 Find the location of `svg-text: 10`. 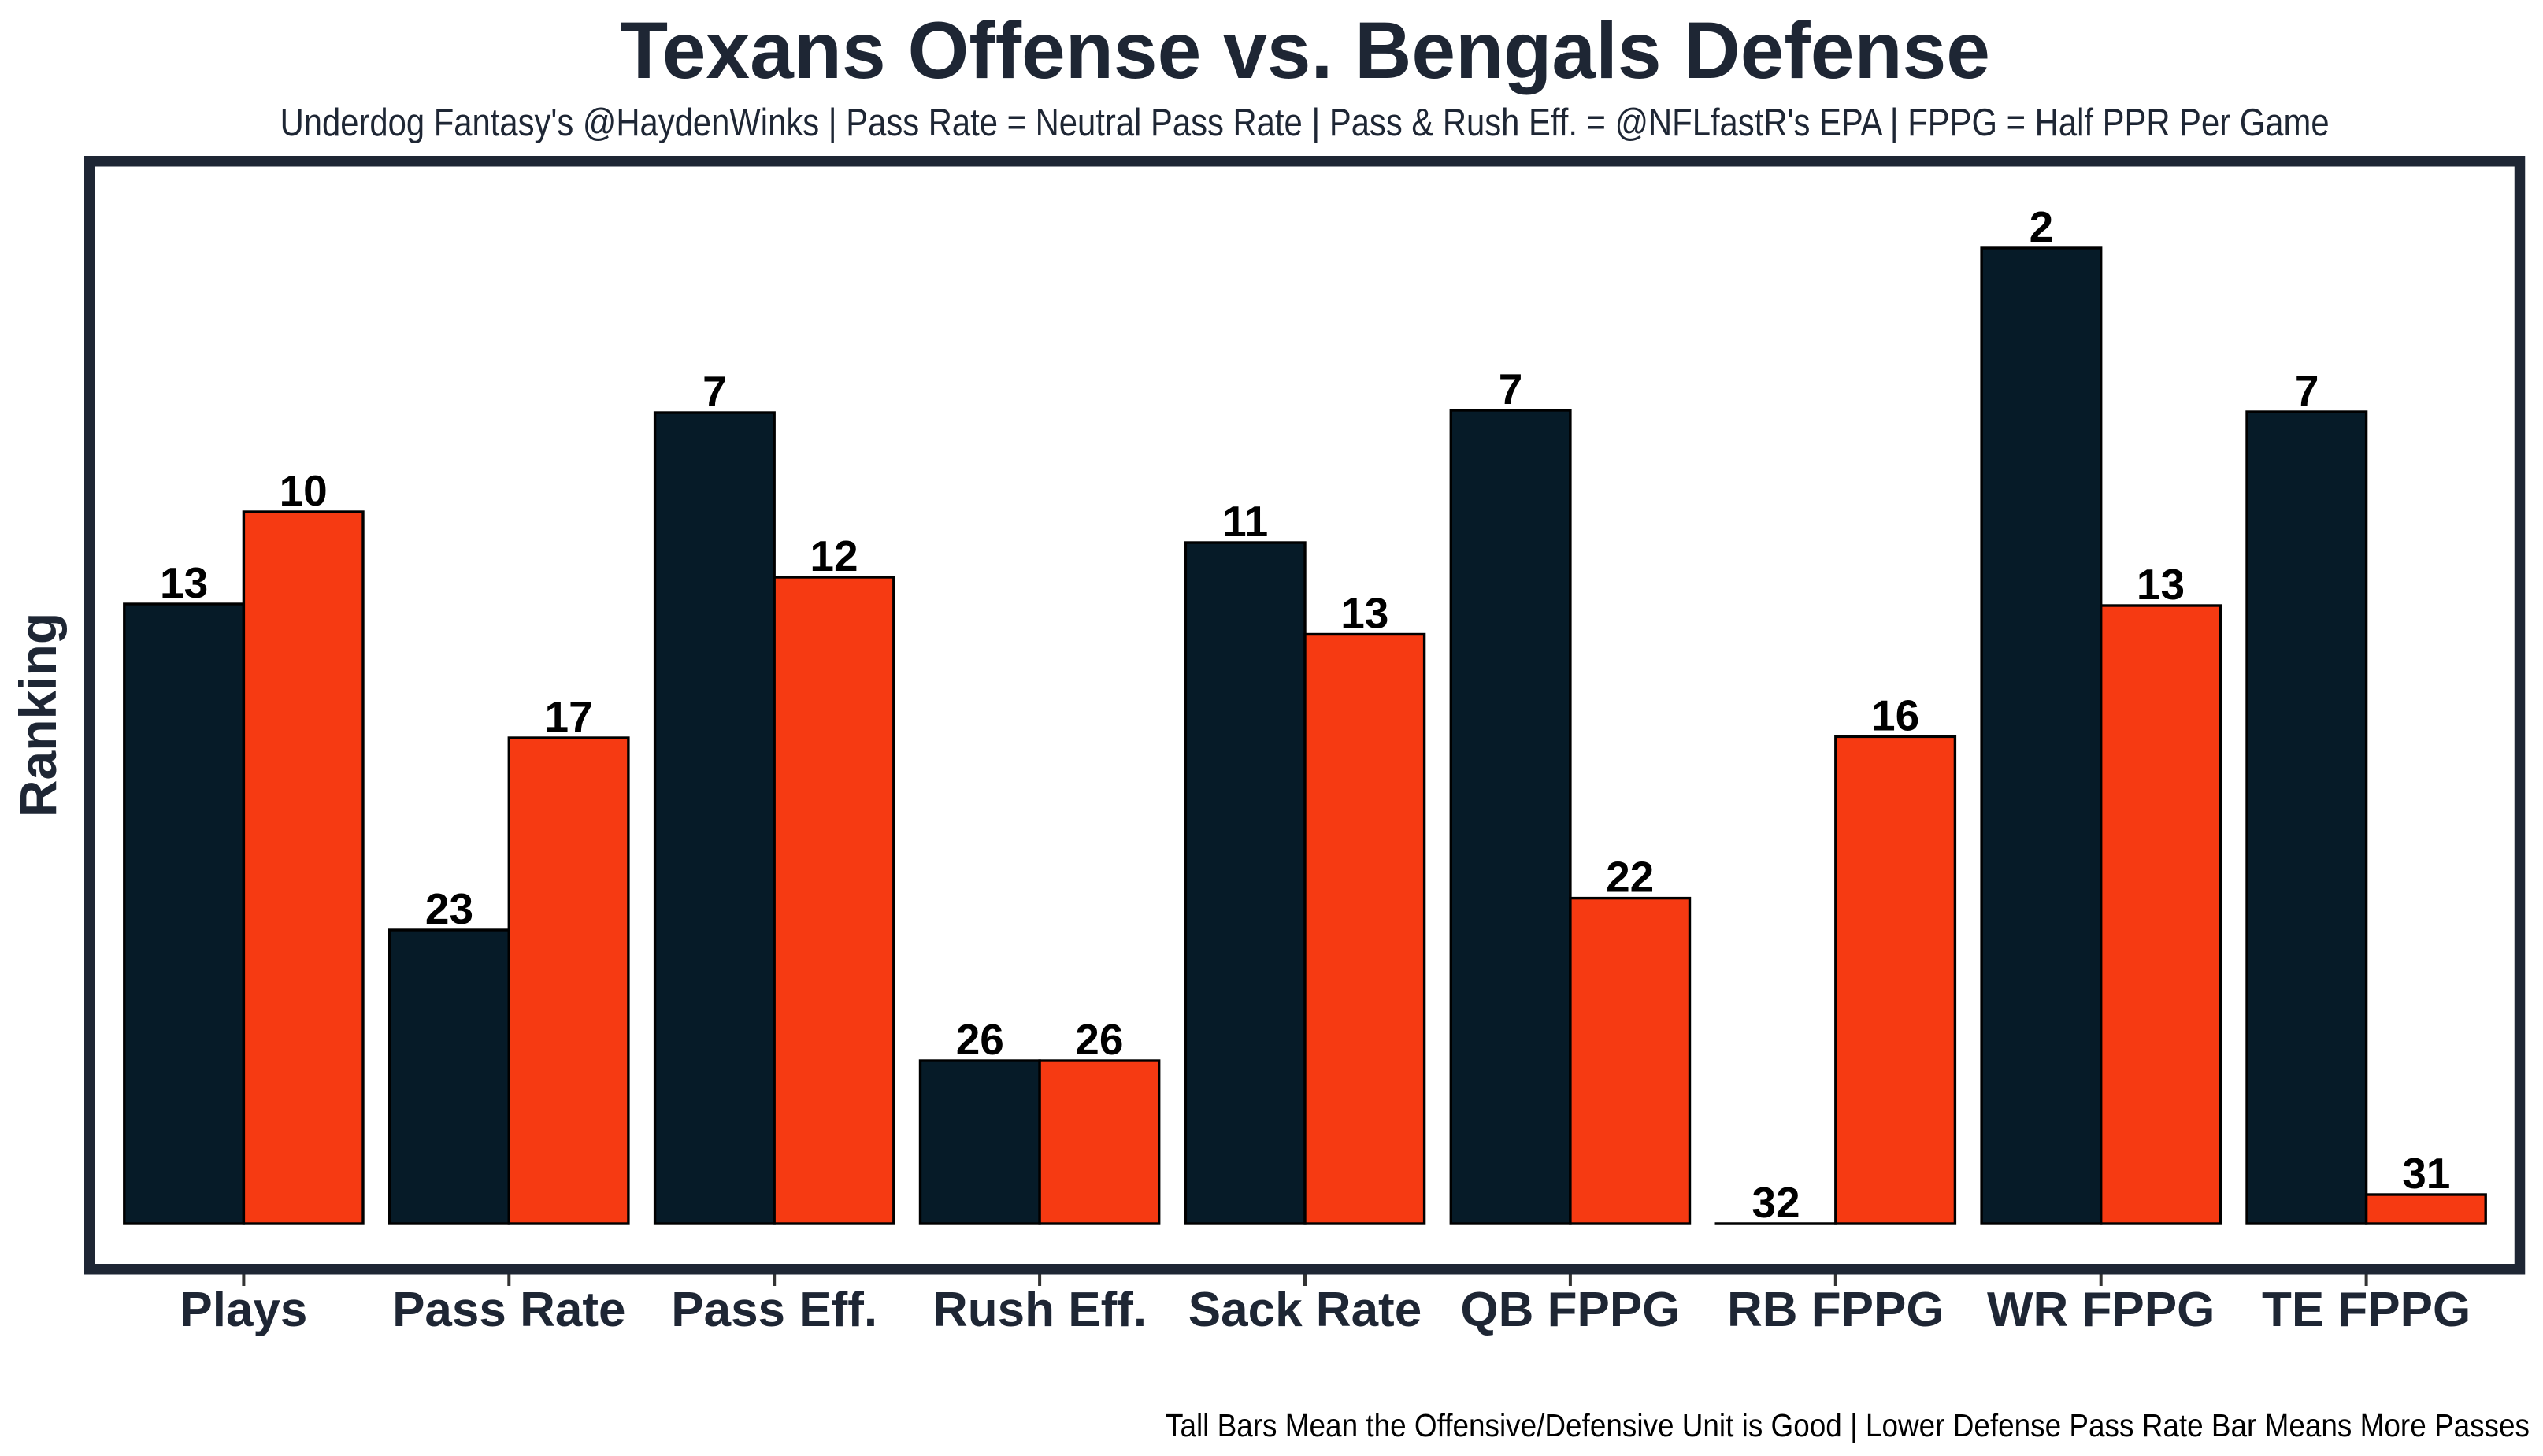

svg-text: 10 is located at coordinates (304, 490).